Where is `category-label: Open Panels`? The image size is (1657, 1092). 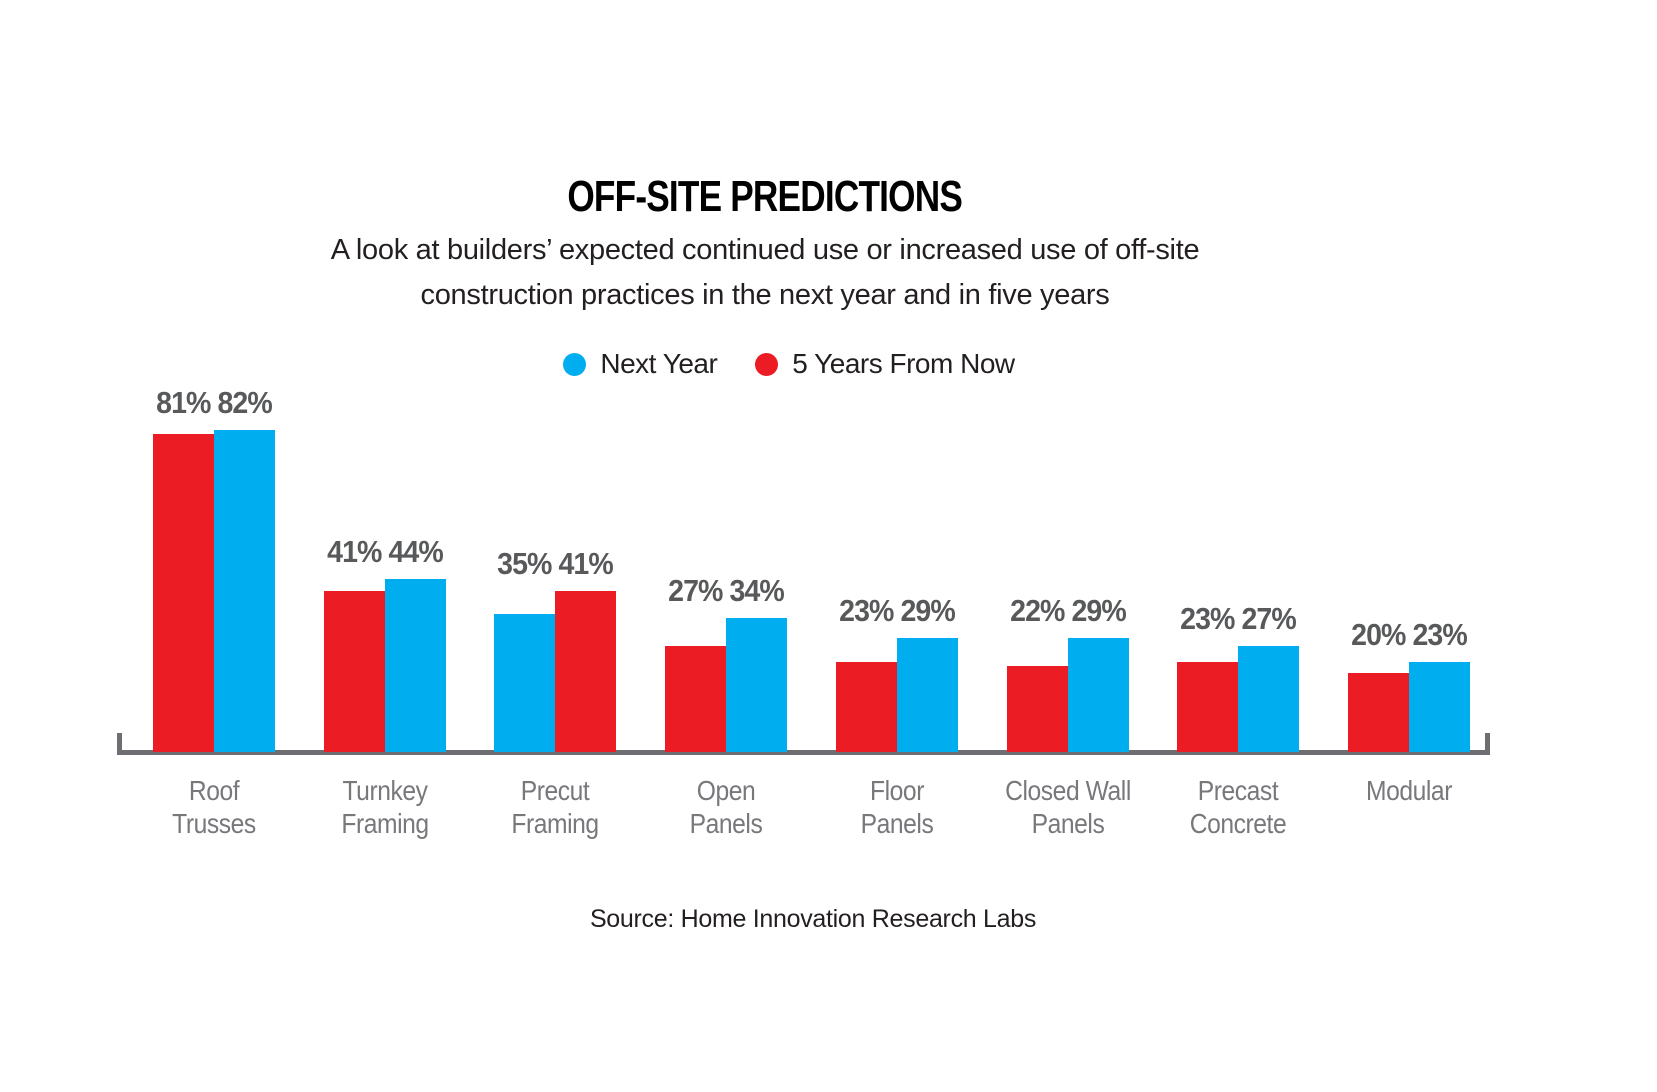
category-label: Open Panels is located at coordinates (726, 807).